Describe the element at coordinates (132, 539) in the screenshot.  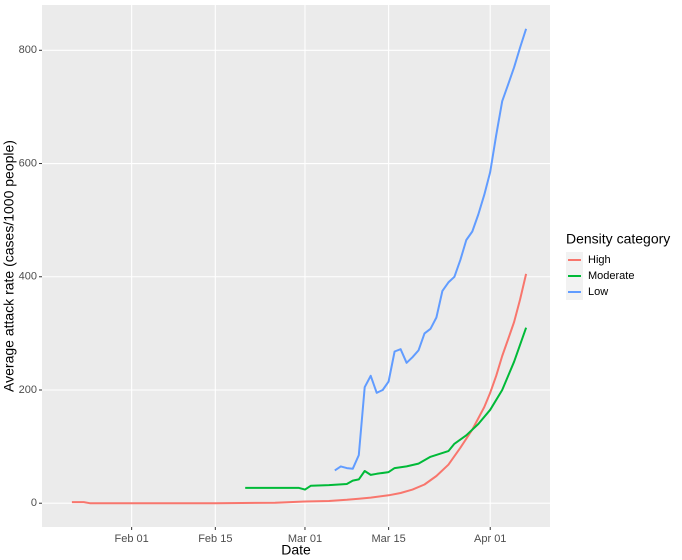
I see `x-tick-label: Feb 01` at that location.